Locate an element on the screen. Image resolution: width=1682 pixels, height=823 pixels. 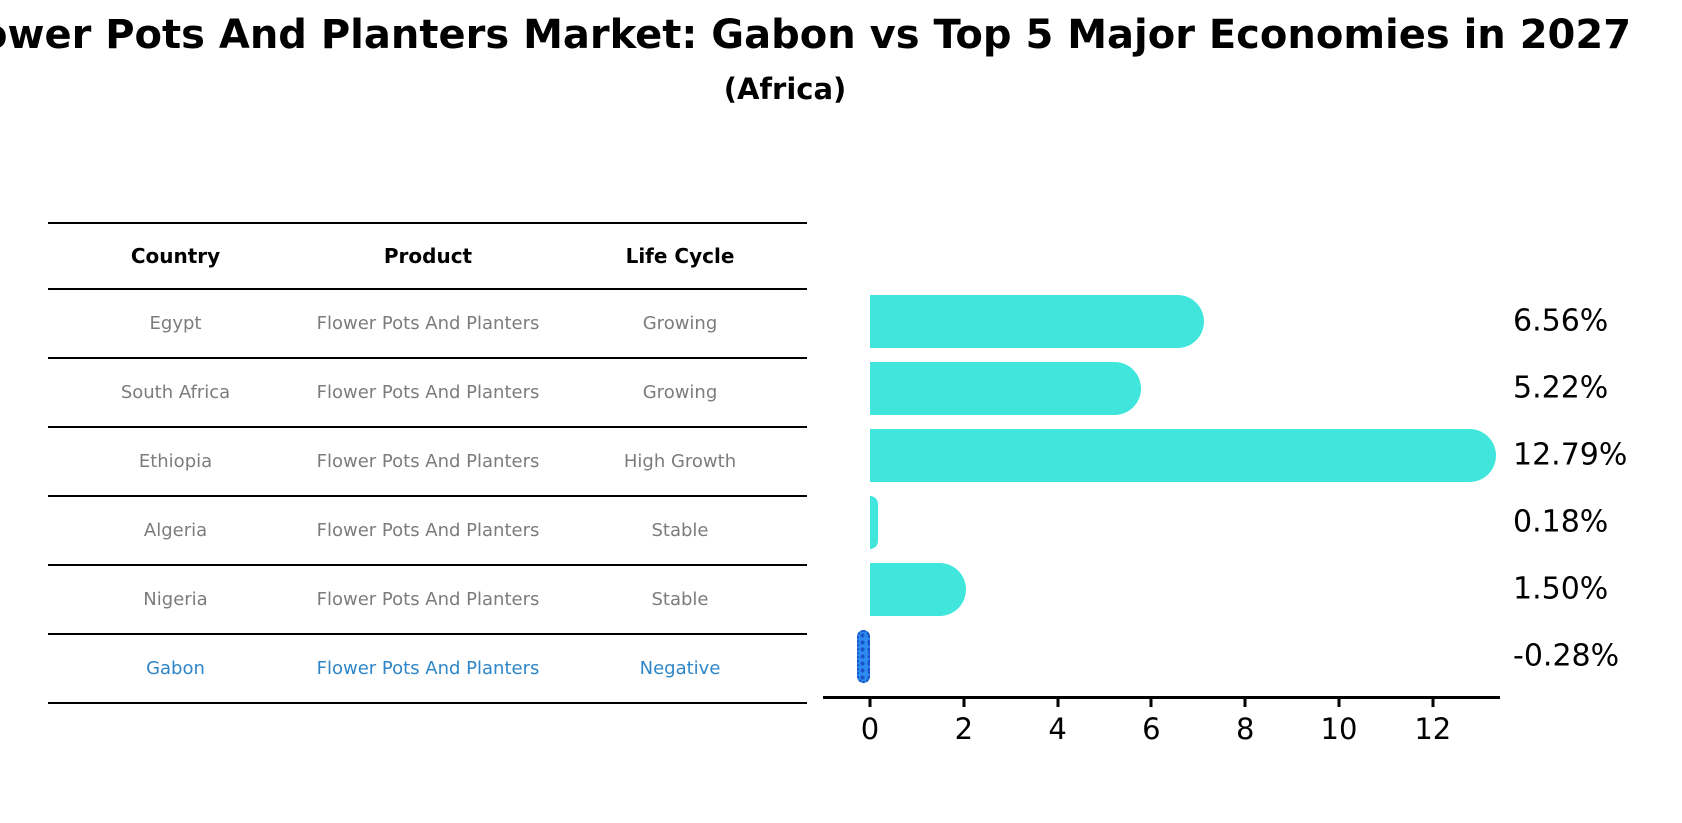
column-header-product: Product is located at coordinates (428, 256).